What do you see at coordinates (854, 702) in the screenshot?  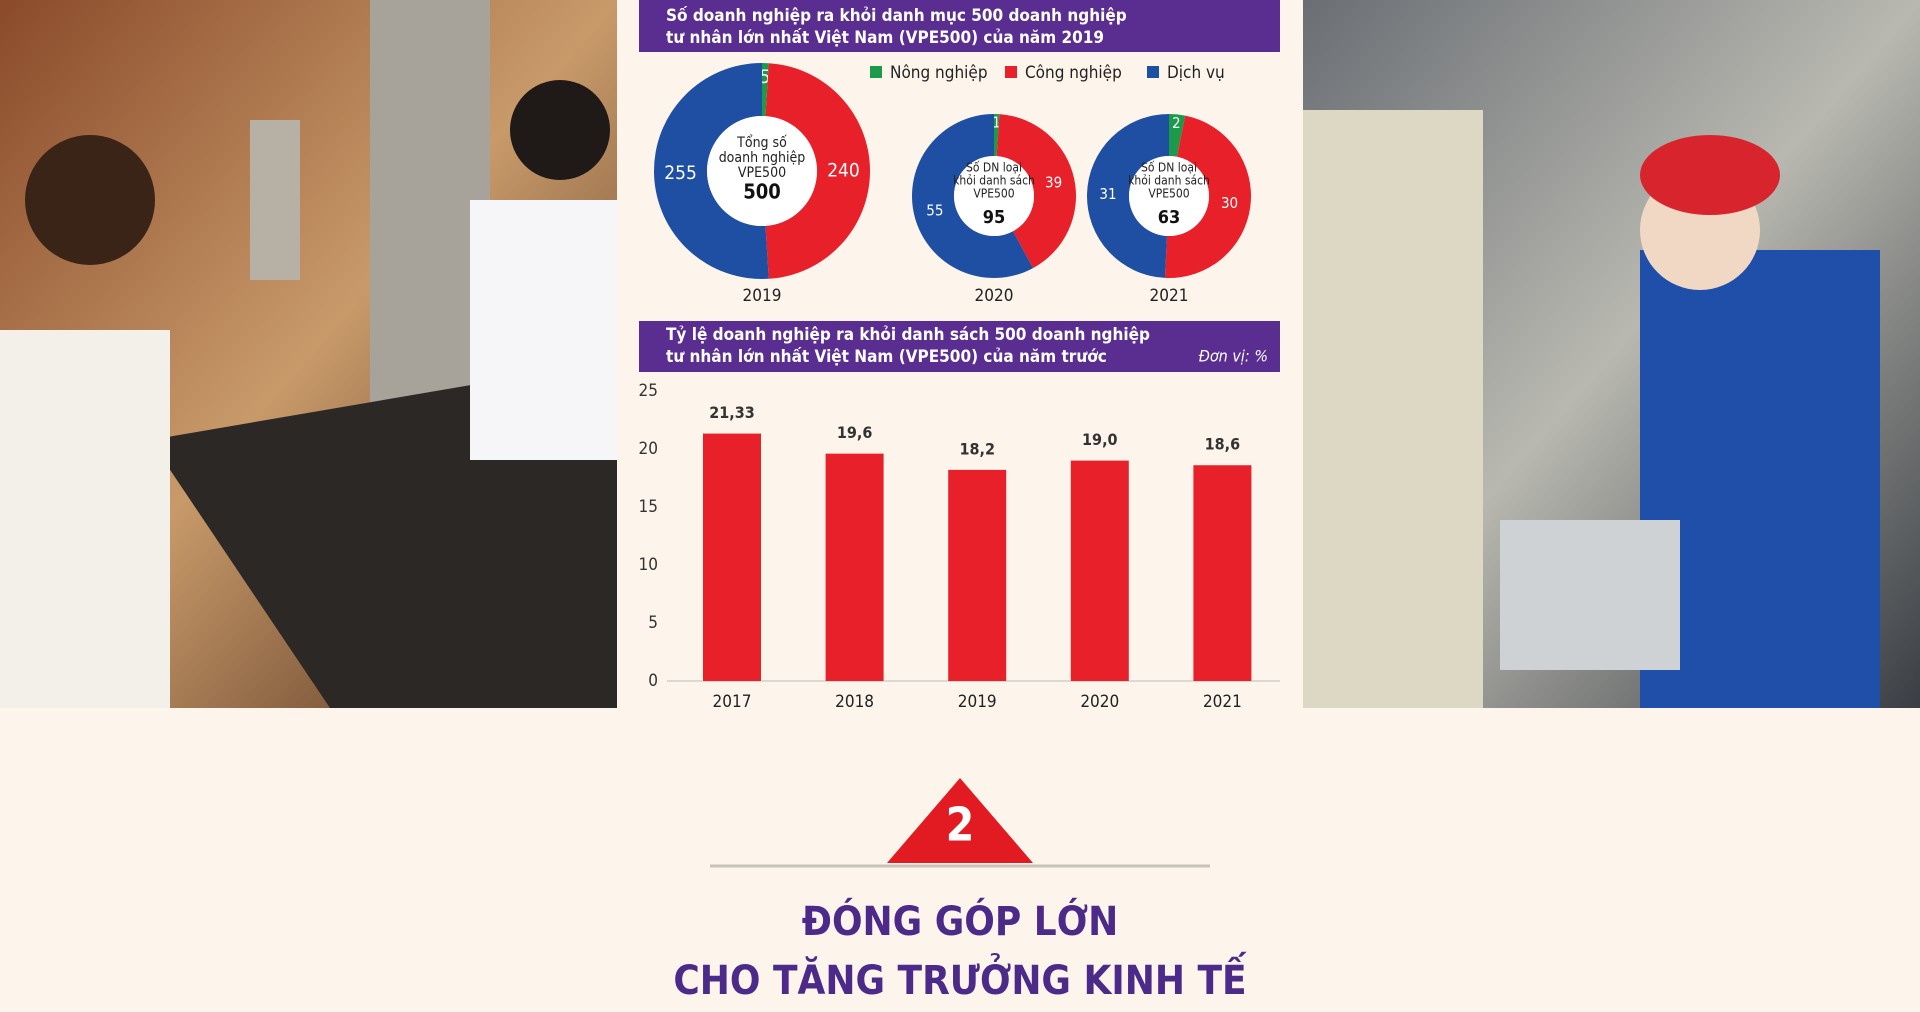 I see `x-tick-label: 2018` at bounding box center [854, 702].